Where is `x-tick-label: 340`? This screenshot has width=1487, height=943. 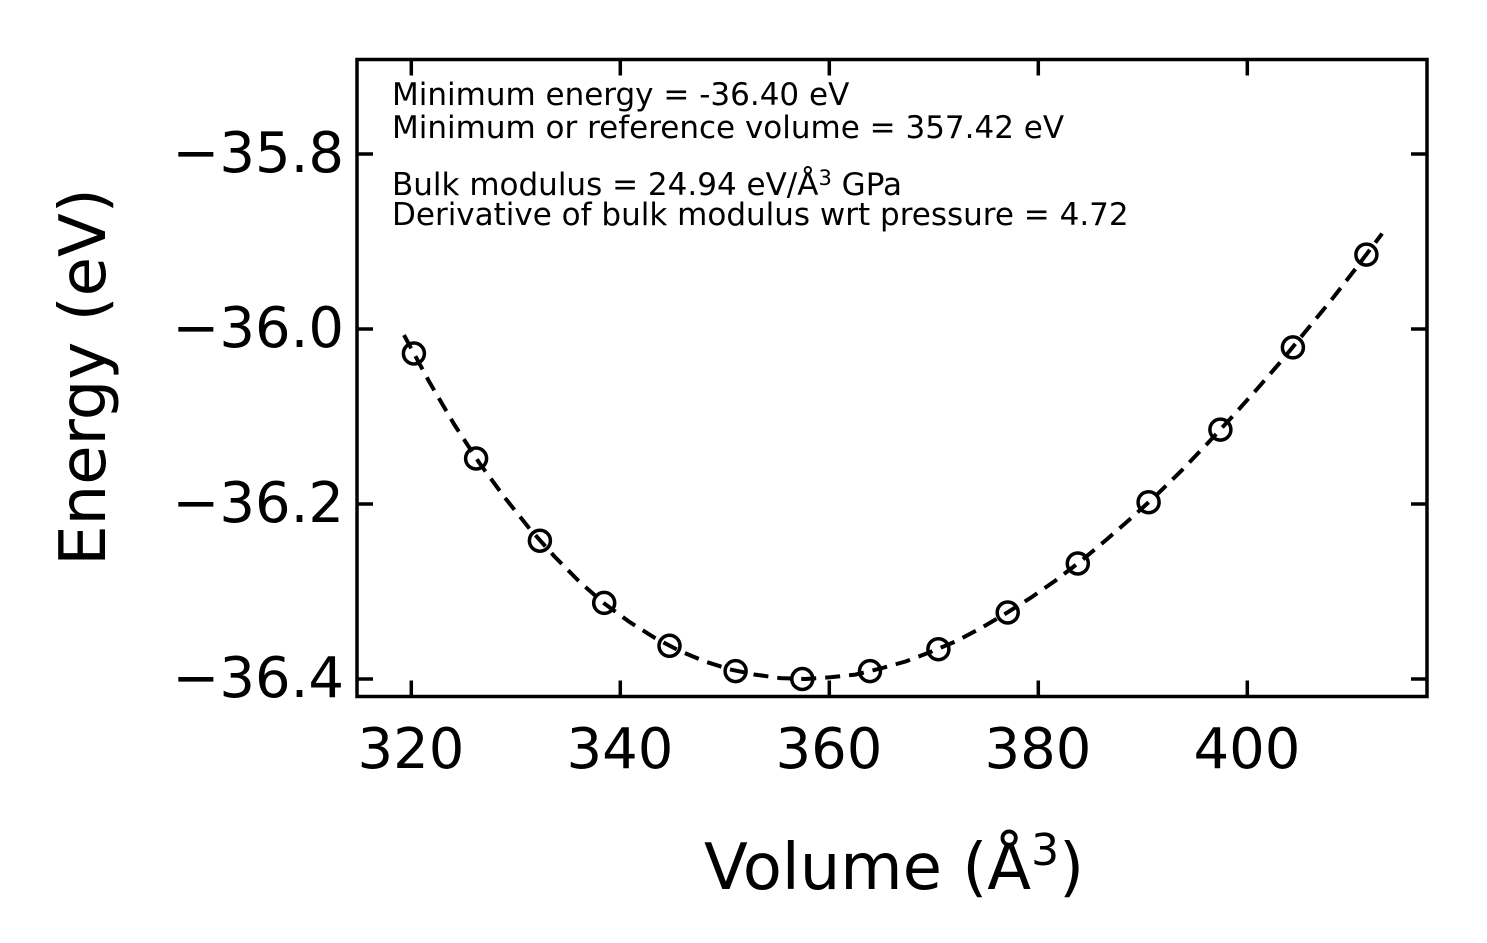
x-tick-label: 340 is located at coordinates (620, 749).